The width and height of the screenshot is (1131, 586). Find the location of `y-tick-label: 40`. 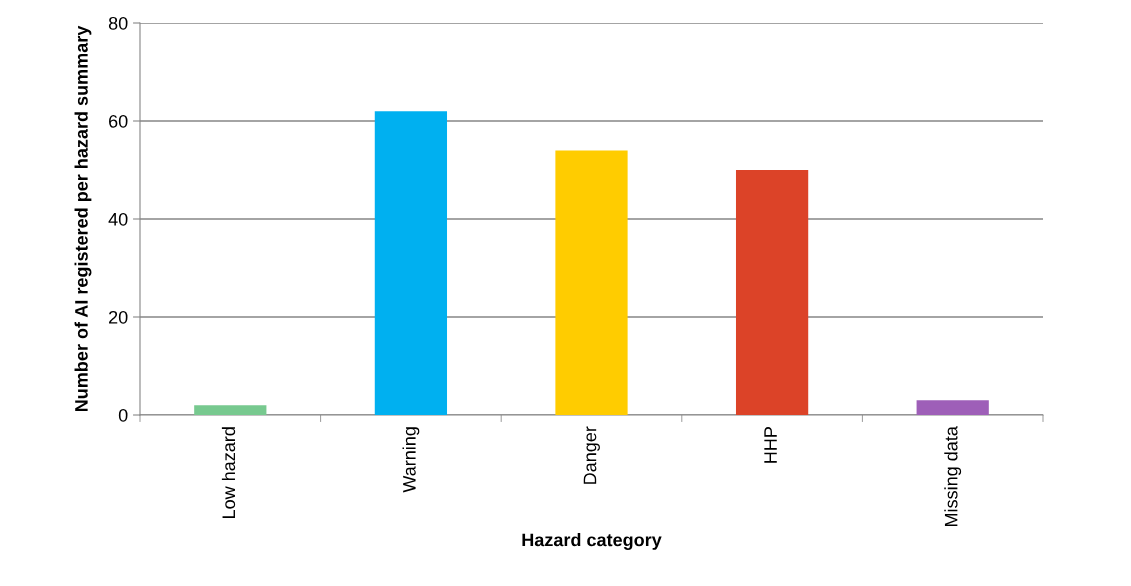

y-tick-label: 40 is located at coordinates (118, 219).